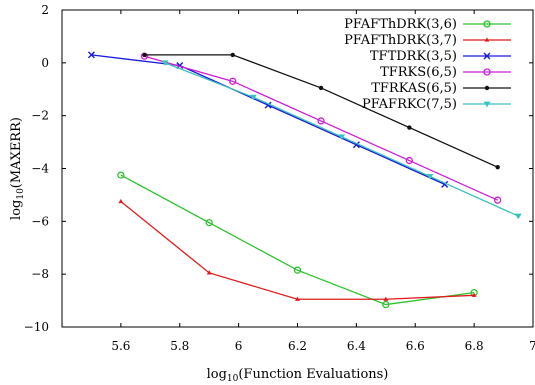 This screenshot has width=535, height=385. I want to click on y-tick-label: −8, so click(40, 274).